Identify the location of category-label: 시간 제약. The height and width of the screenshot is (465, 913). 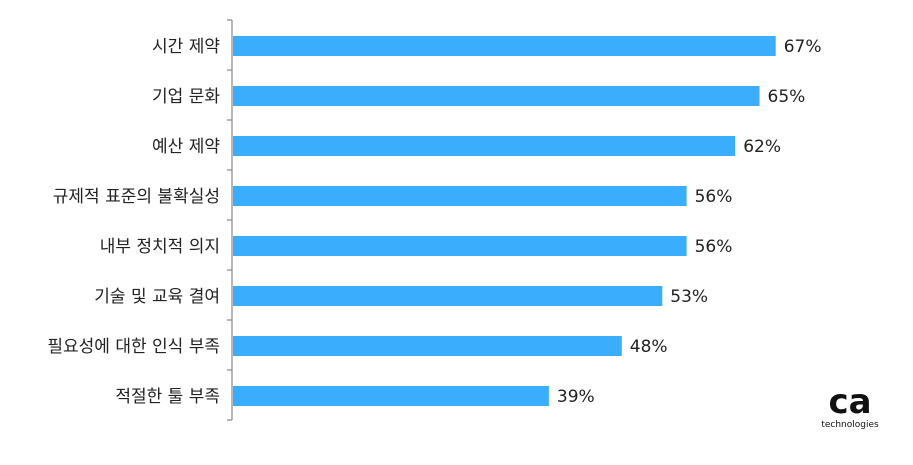
(186, 47).